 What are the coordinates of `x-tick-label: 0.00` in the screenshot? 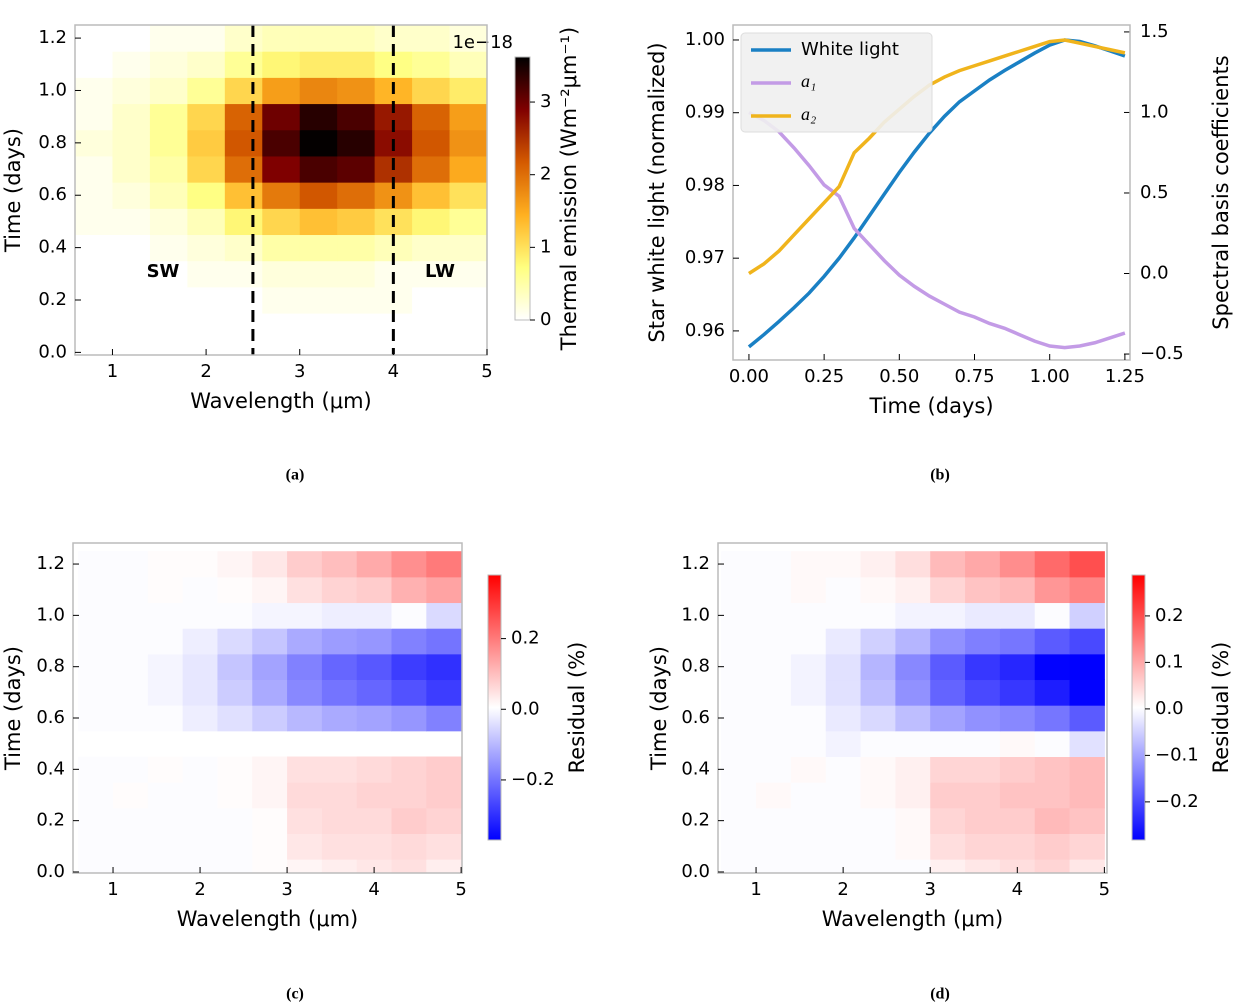 It's located at (749, 376).